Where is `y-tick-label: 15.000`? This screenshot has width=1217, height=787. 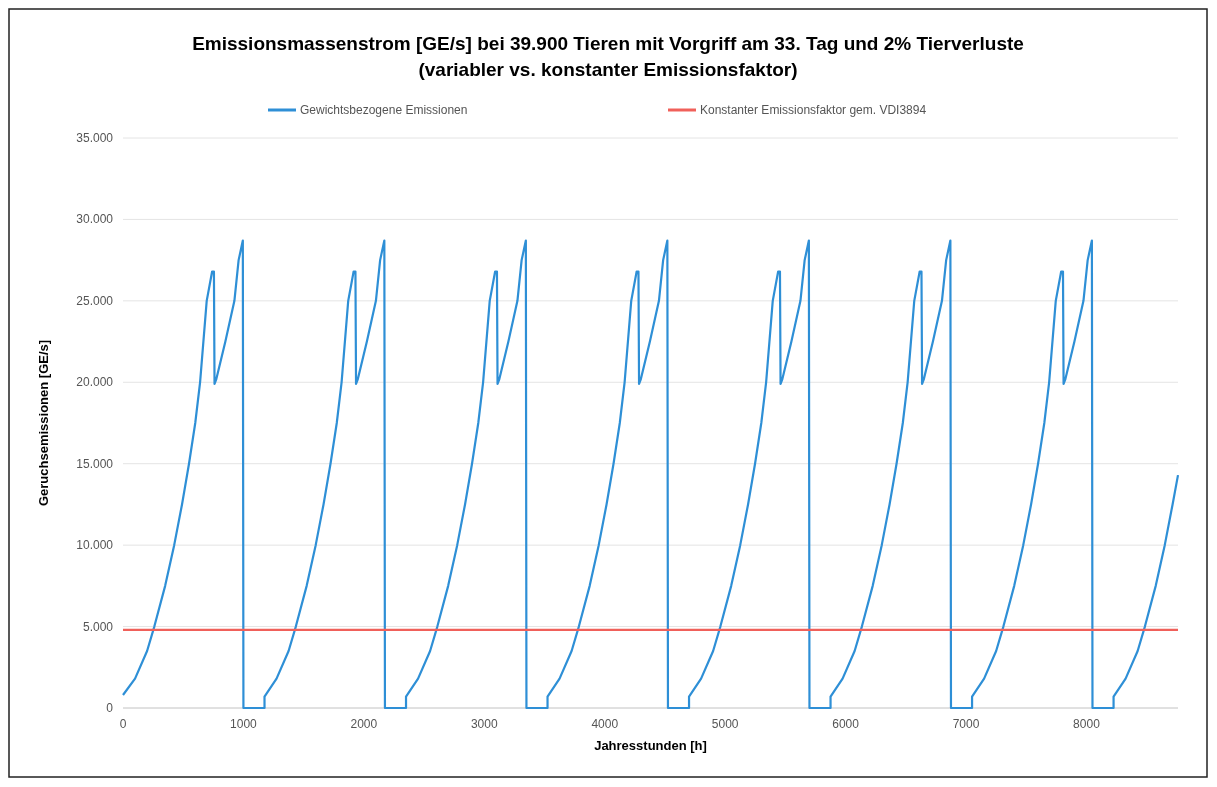 y-tick-label: 15.000 is located at coordinates (95, 463).